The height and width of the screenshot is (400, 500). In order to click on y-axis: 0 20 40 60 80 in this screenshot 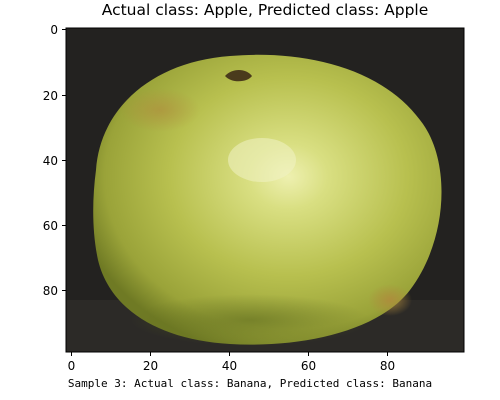, I will do `click(54, 160)`.